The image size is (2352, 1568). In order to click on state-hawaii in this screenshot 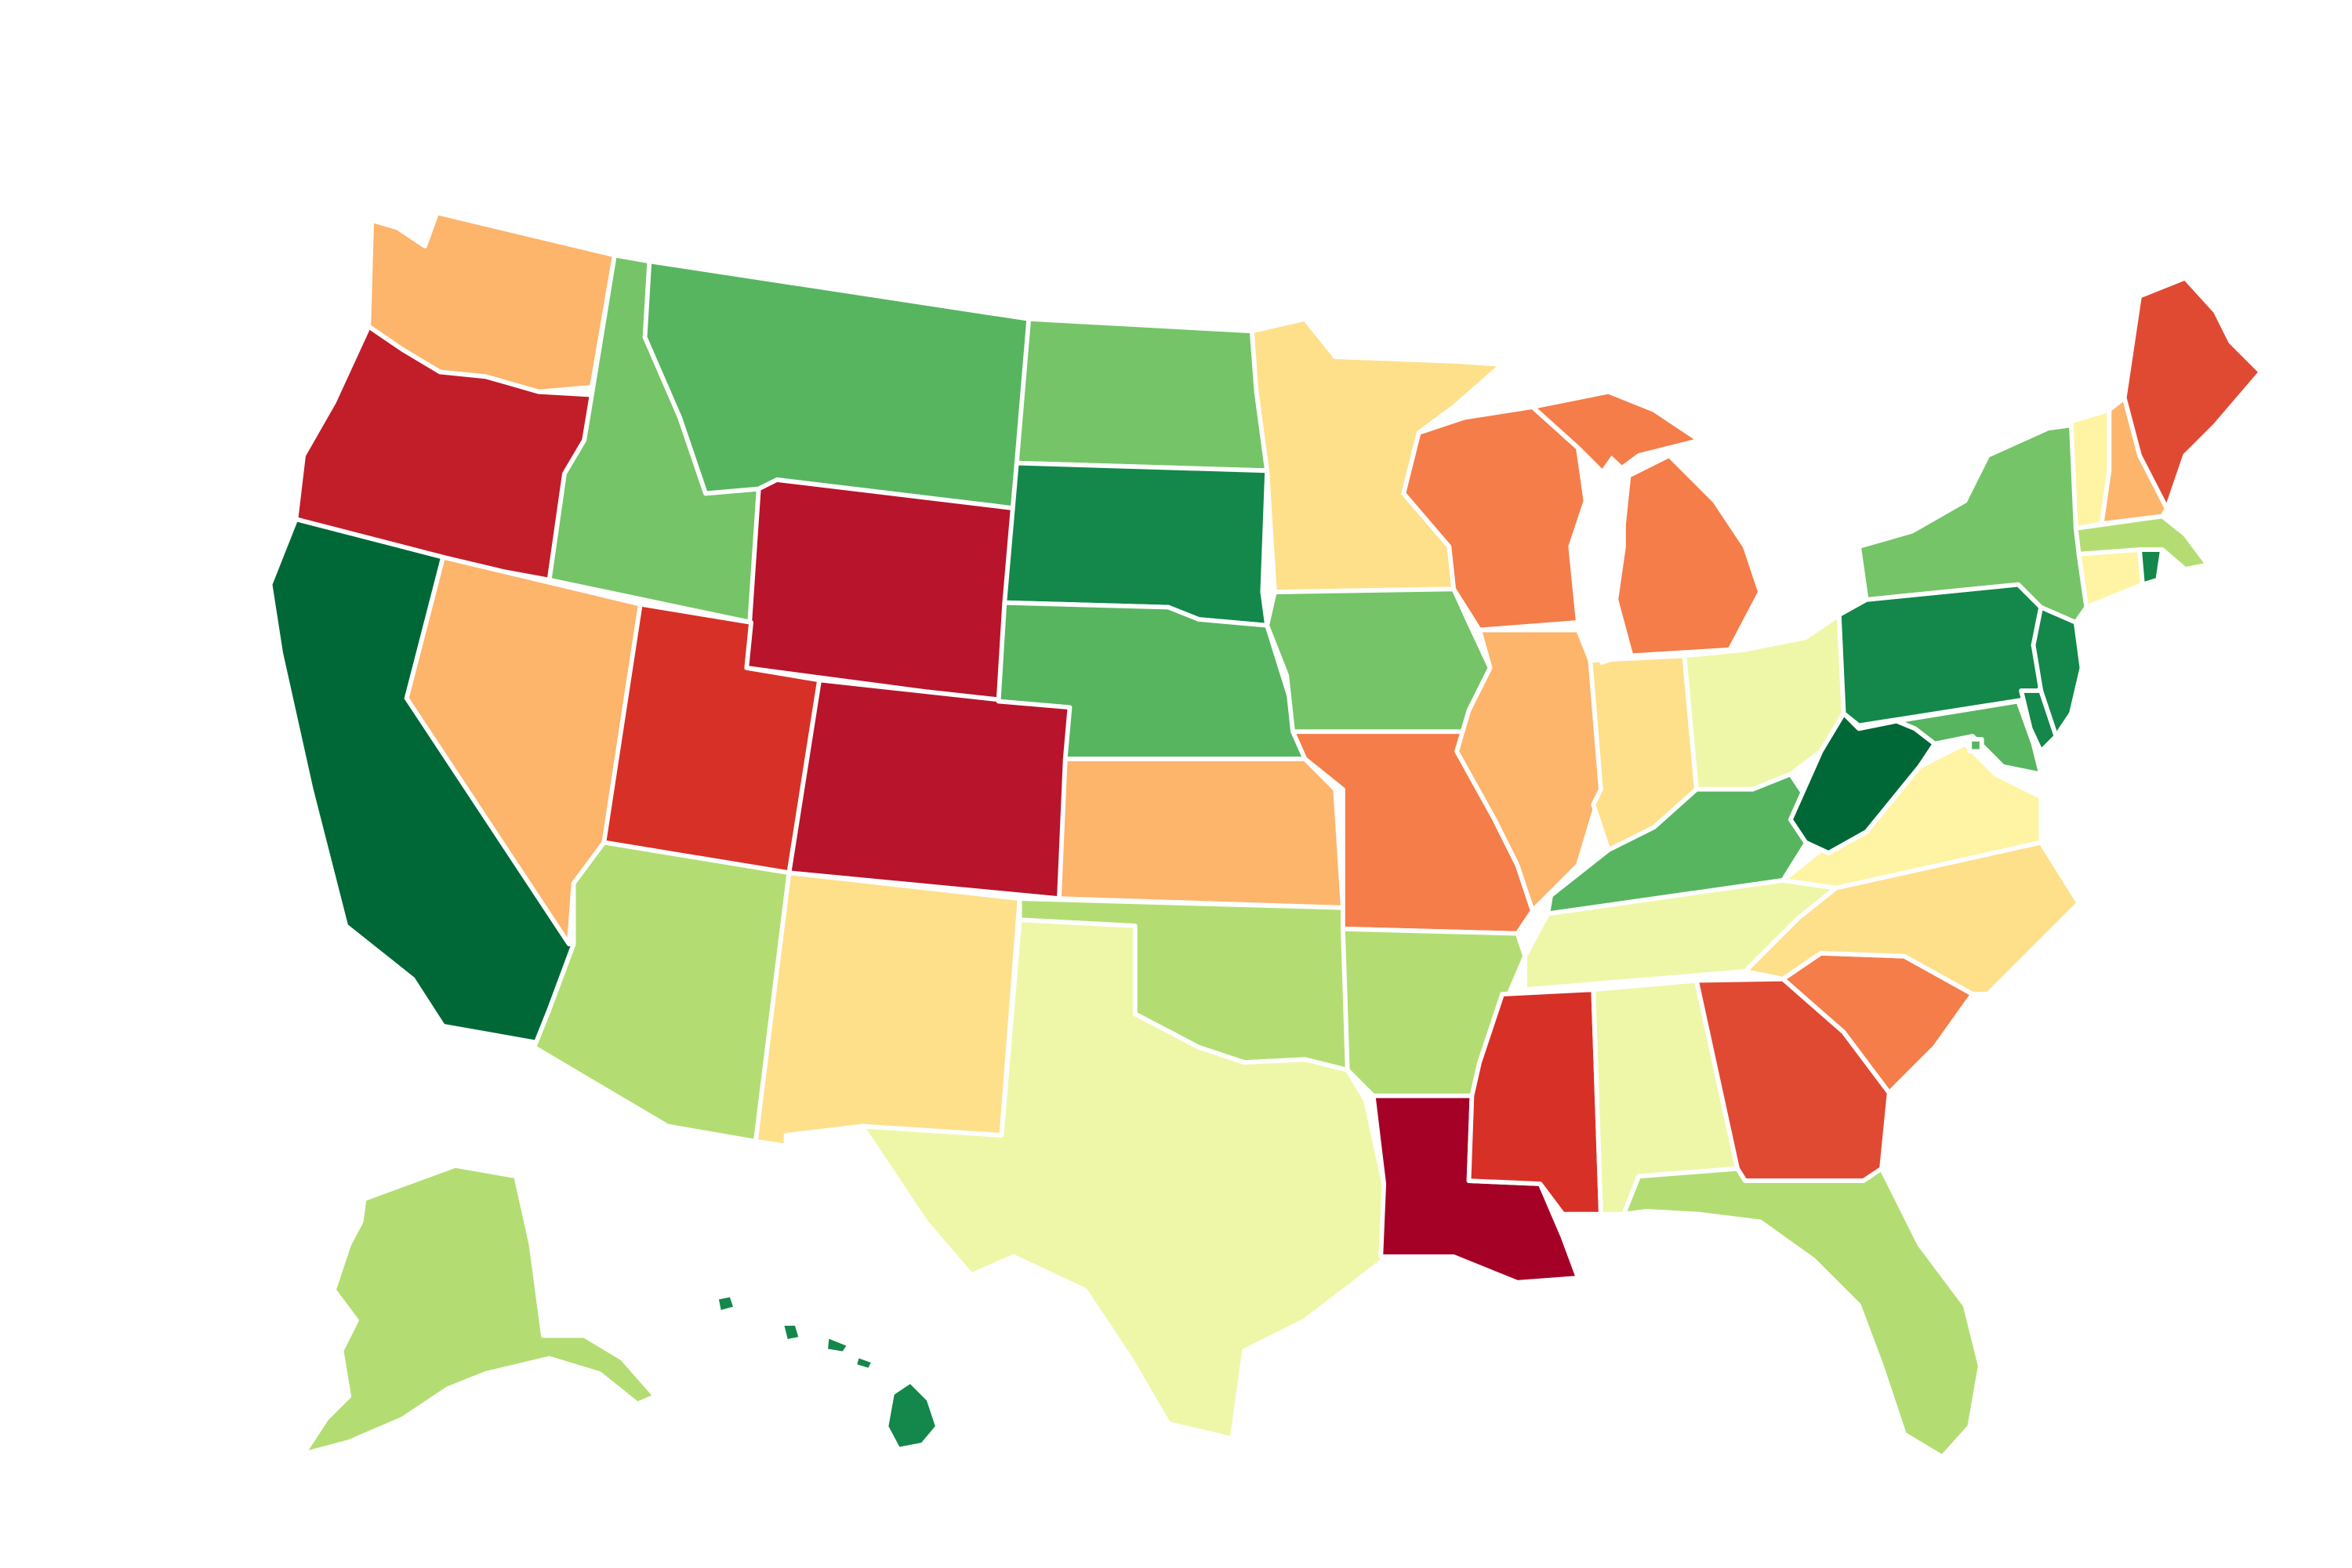, I will do `click(827, 1372)`.